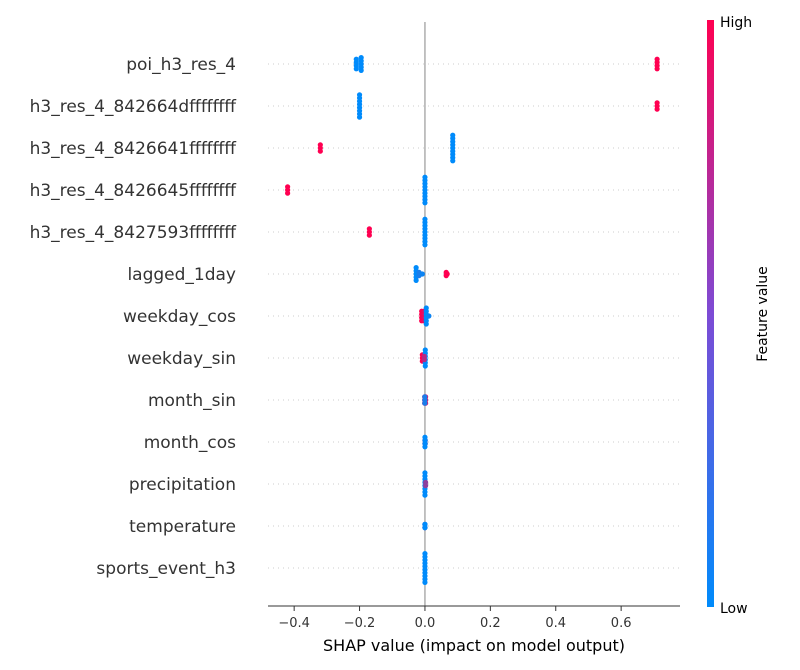 This screenshot has width=800, height=670. What do you see at coordinates (190, 443) in the screenshot?
I see `feature-label: month_cos` at bounding box center [190, 443].